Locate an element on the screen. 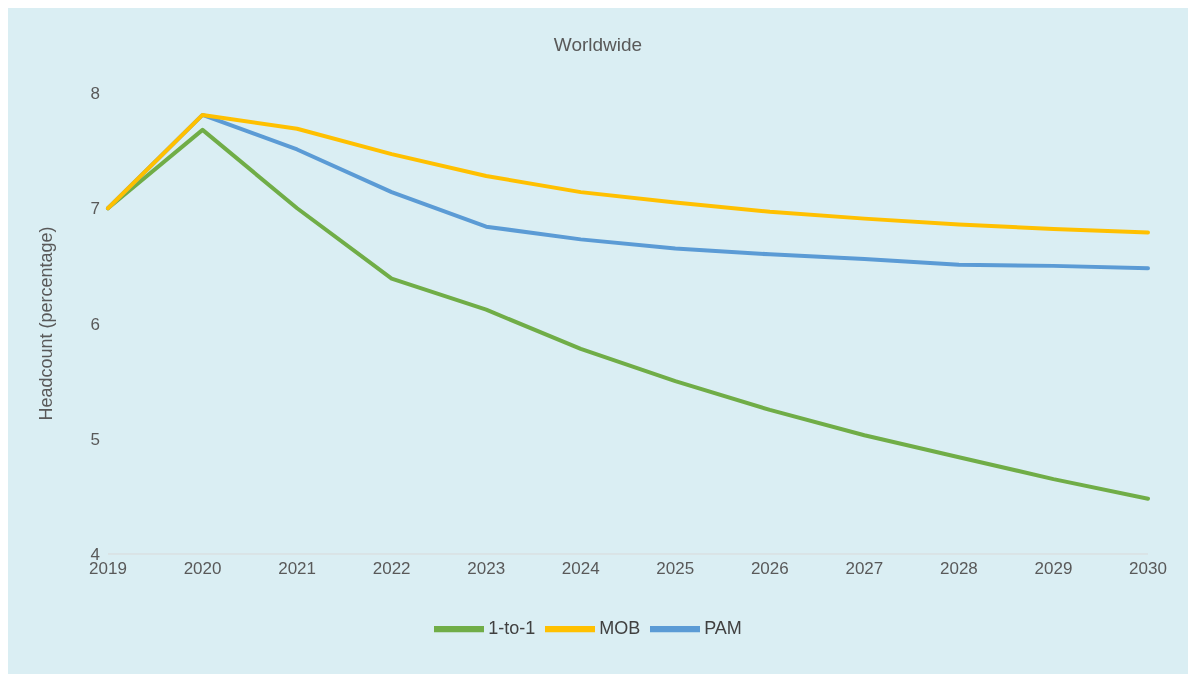 The height and width of the screenshot is (682, 1196). legend-label: MOB is located at coordinates (620, 627).